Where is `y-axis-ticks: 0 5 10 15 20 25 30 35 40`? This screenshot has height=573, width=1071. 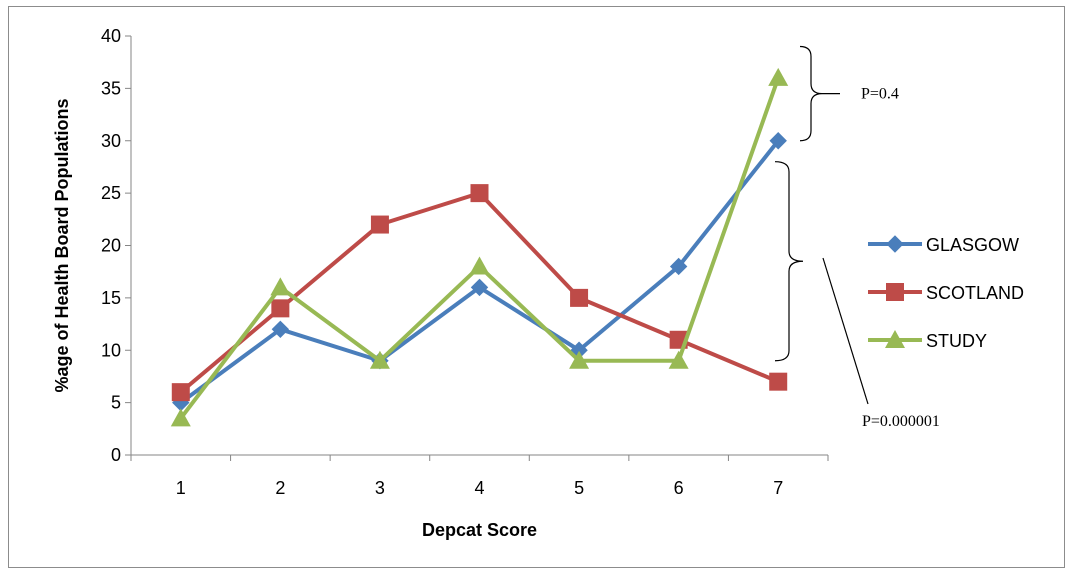
y-axis-ticks: 0 5 10 15 20 25 30 35 40 is located at coordinates (116, 245).